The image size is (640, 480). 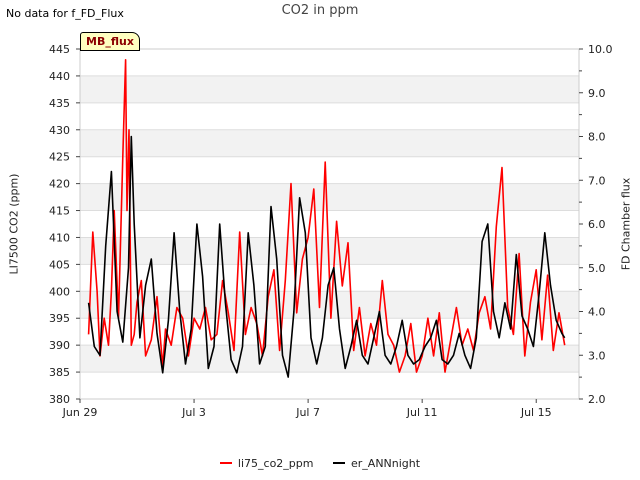 What do you see at coordinates (59, 184) in the screenshot?
I see `y-left-tick-label: 420` at bounding box center [59, 184].